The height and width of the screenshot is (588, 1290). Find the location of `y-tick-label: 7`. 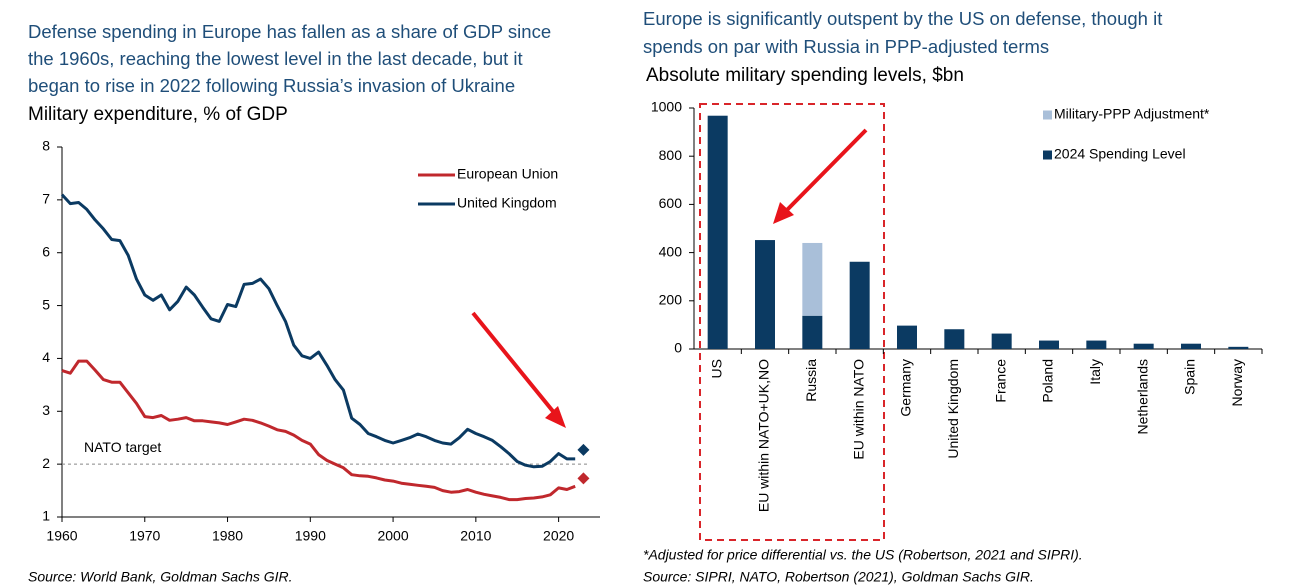

y-tick-label: 7 is located at coordinates (46, 199).